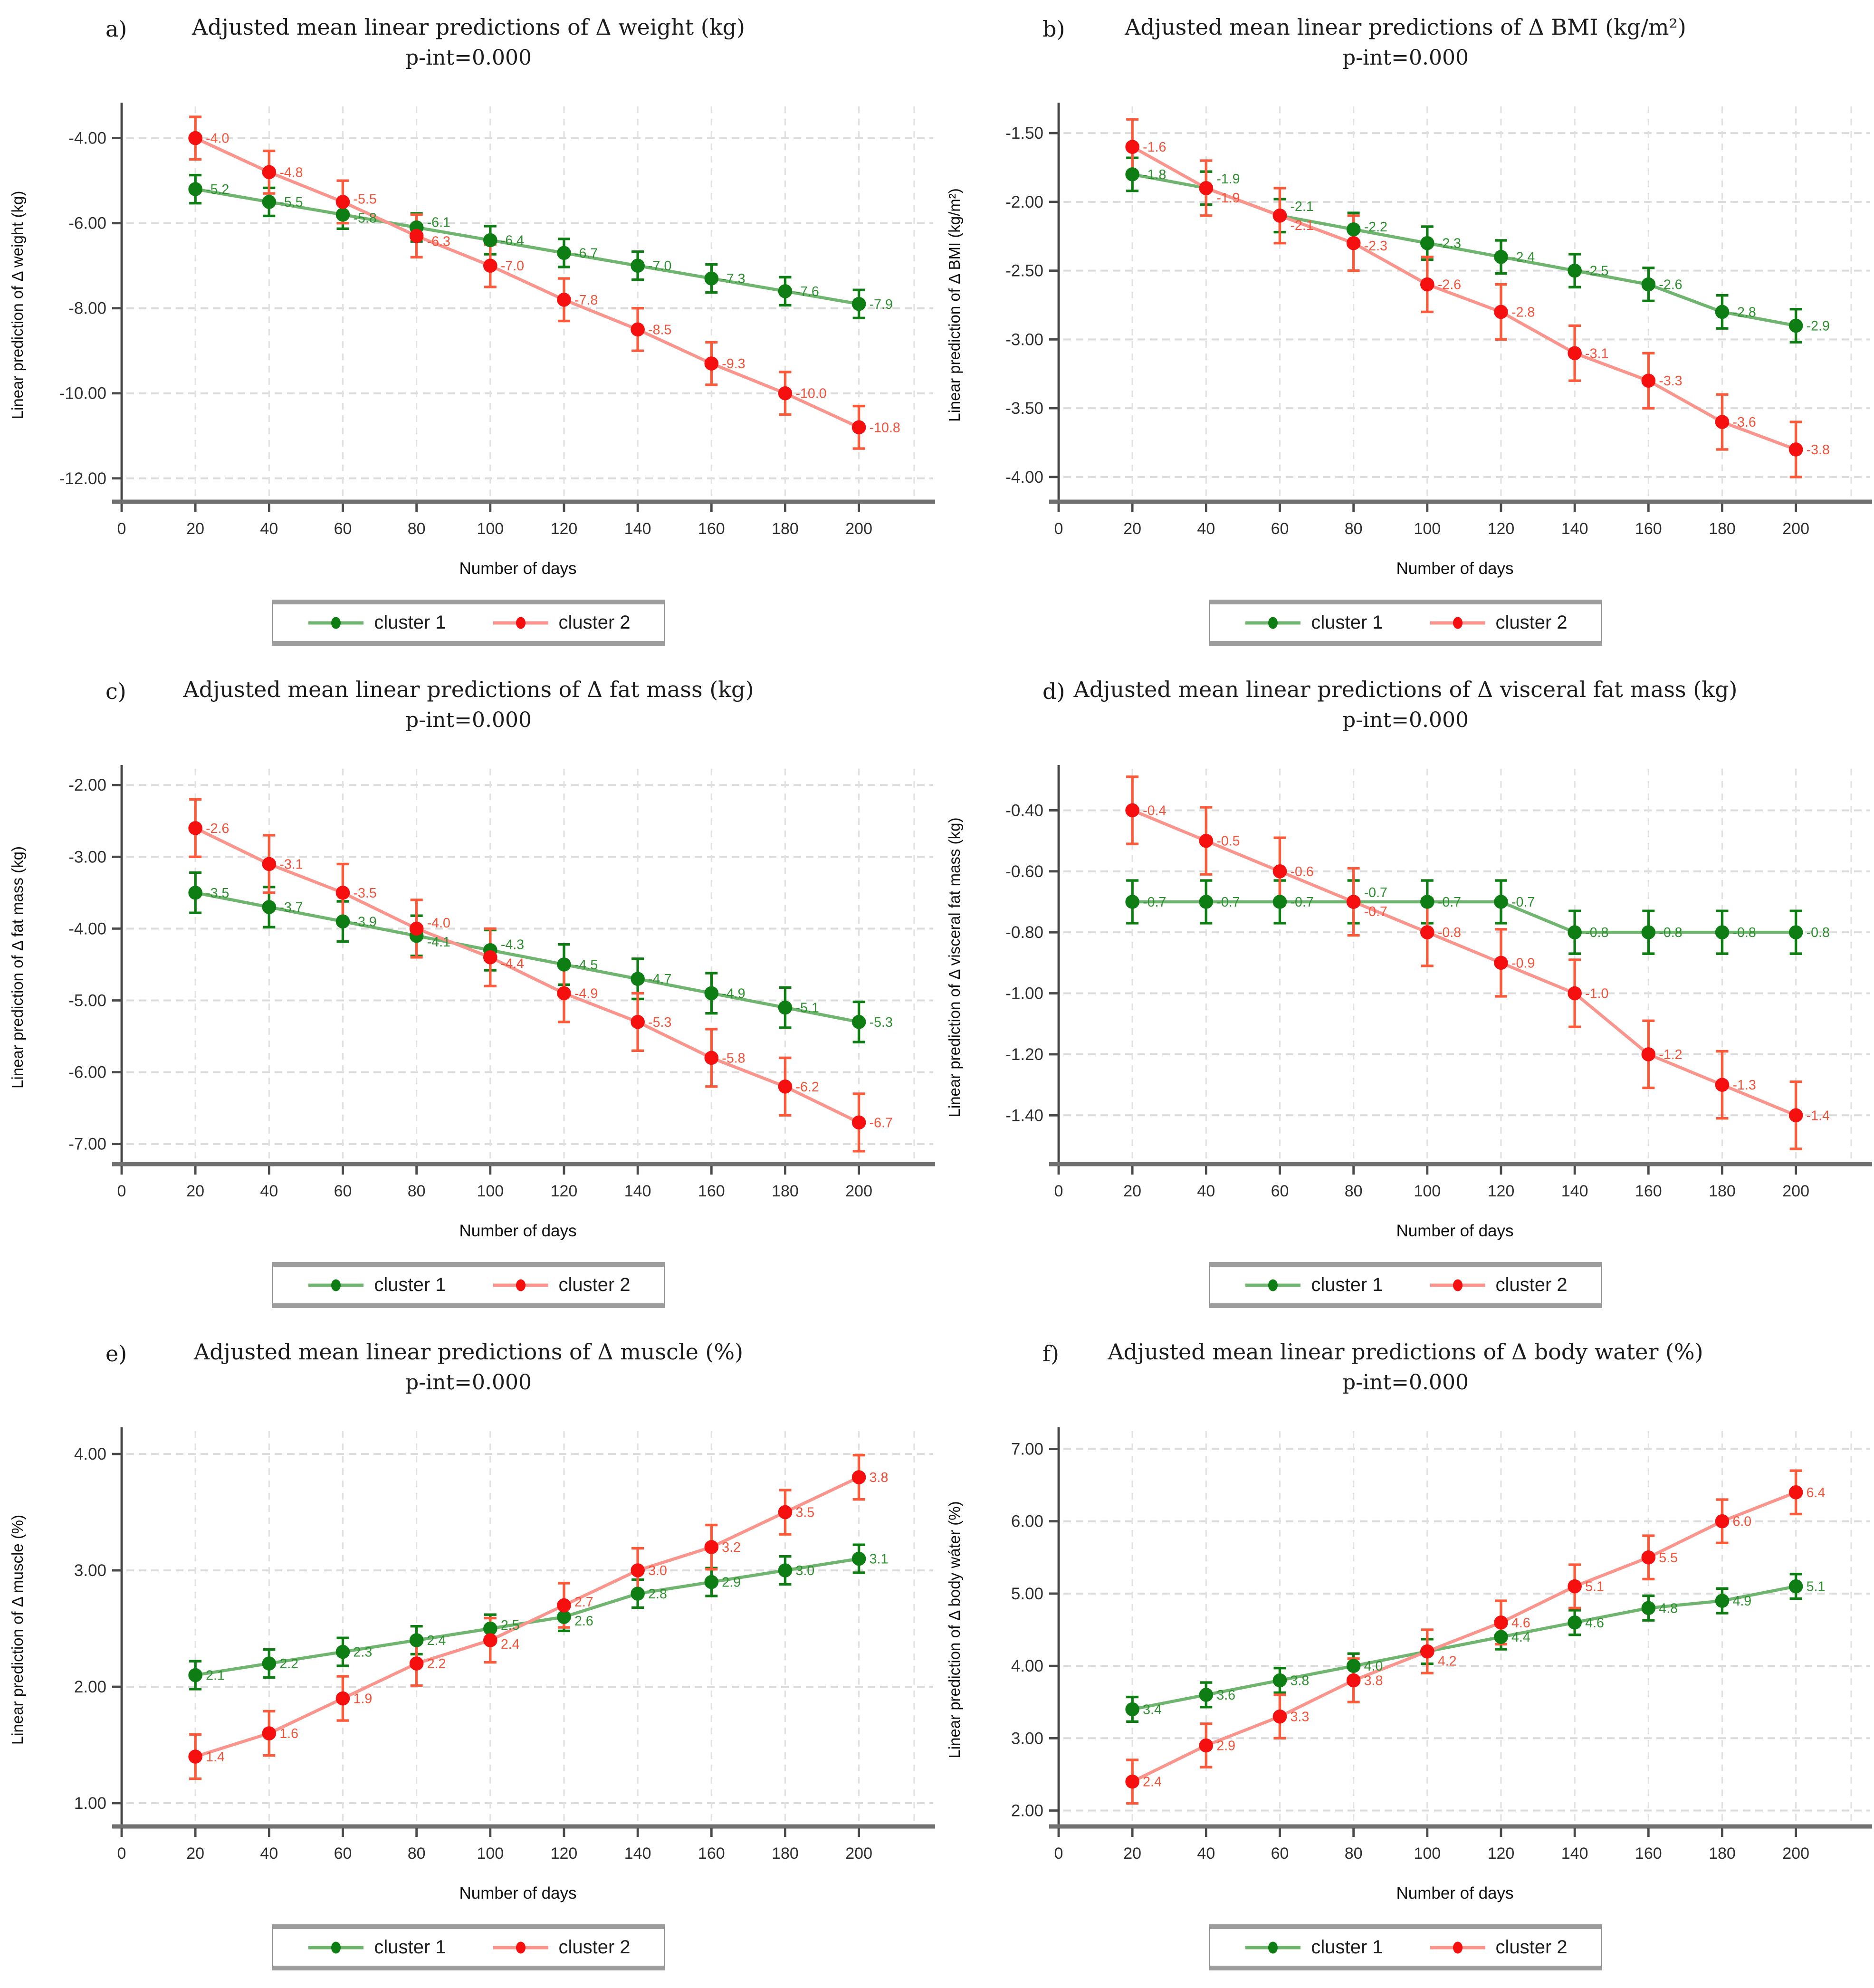  I want to click on svg-text: -5.8, so click(733, 1058).